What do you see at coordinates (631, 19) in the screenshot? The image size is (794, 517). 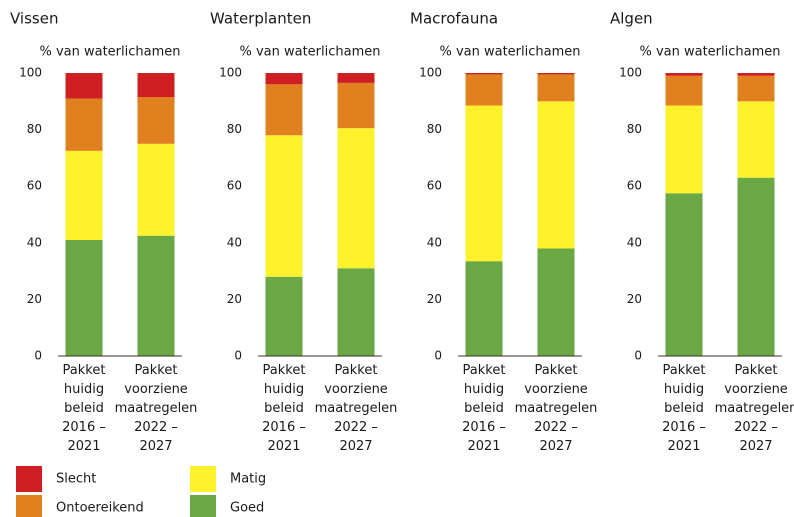 I see `chart-title: Algen` at bounding box center [631, 19].